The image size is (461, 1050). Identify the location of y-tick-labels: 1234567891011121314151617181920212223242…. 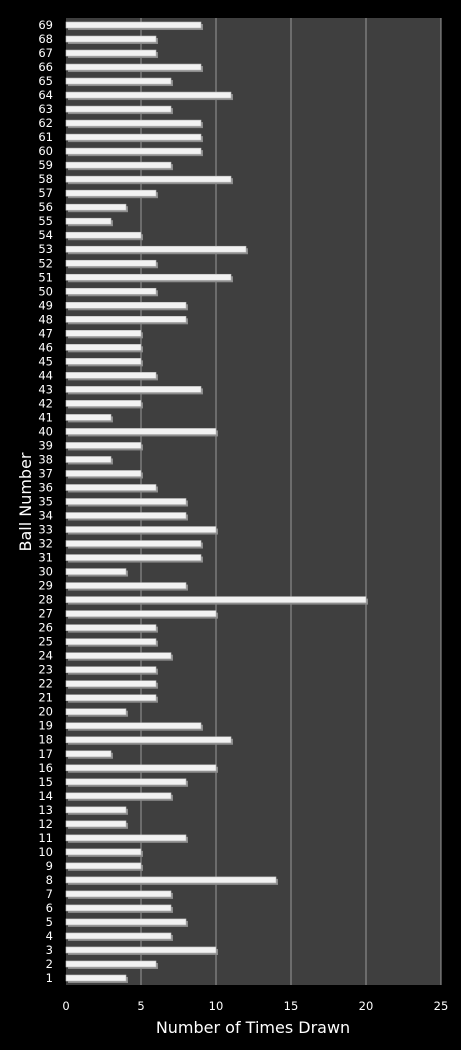
(45, 501).